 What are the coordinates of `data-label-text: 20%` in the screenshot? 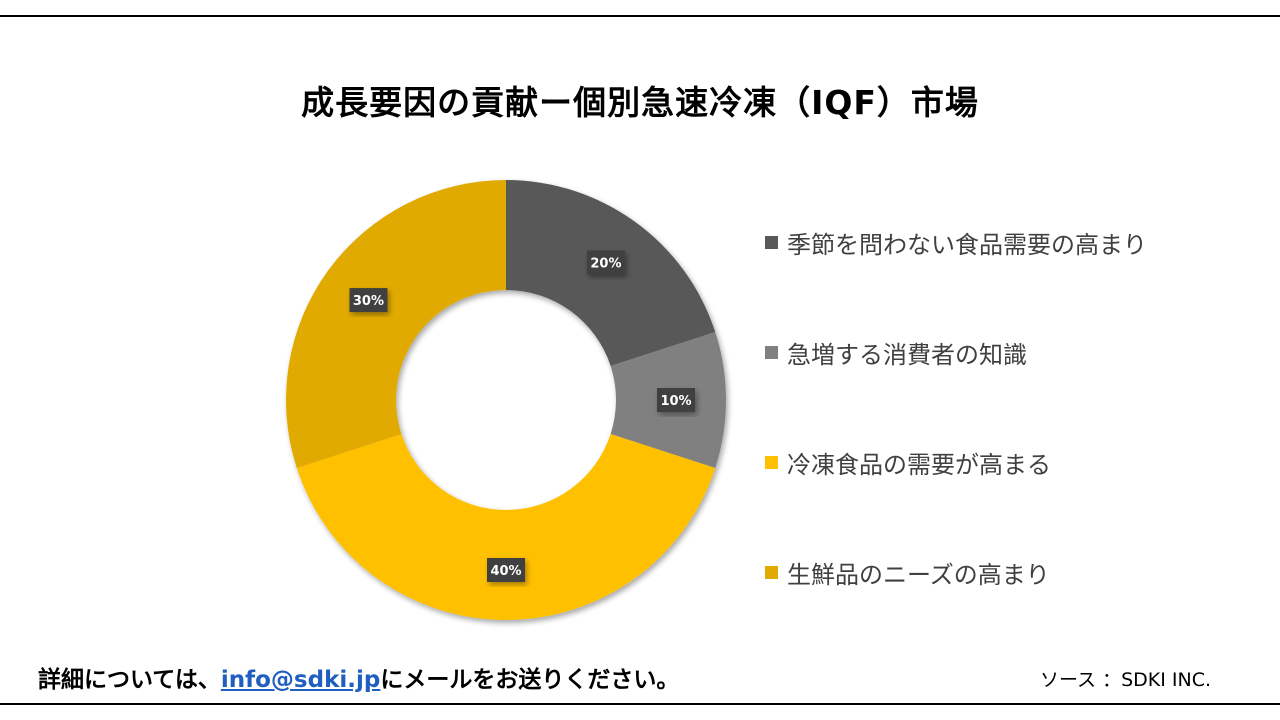 It's located at (605, 263).